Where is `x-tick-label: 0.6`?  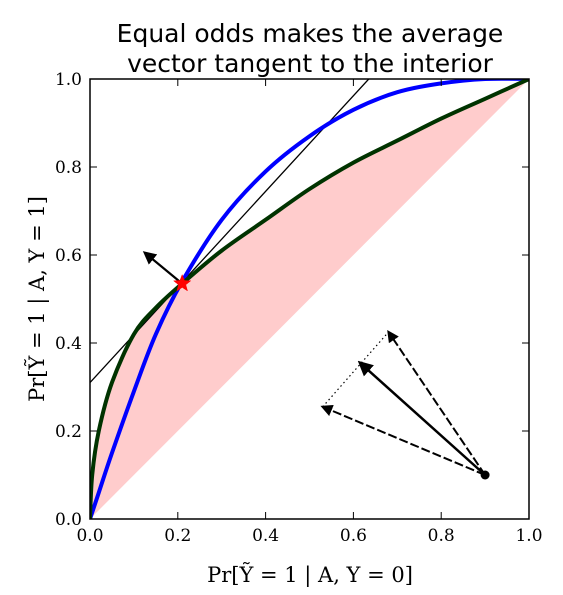 x-tick-label: 0.6 is located at coordinates (353, 536).